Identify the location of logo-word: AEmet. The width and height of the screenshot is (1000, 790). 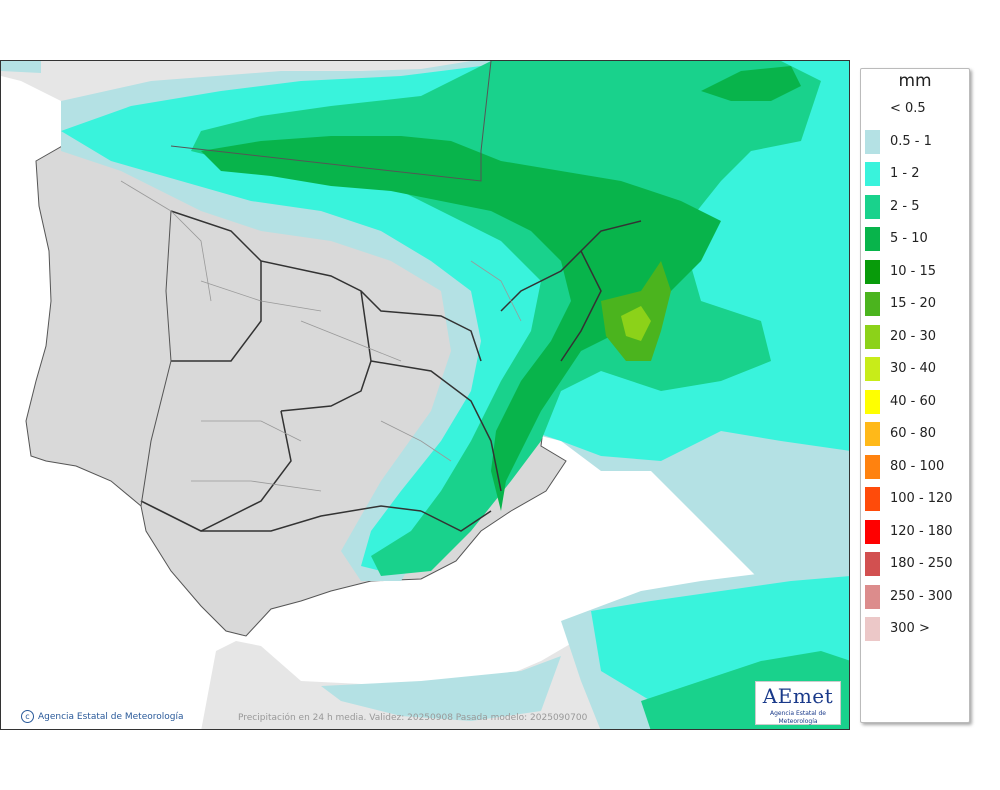
(798, 696).